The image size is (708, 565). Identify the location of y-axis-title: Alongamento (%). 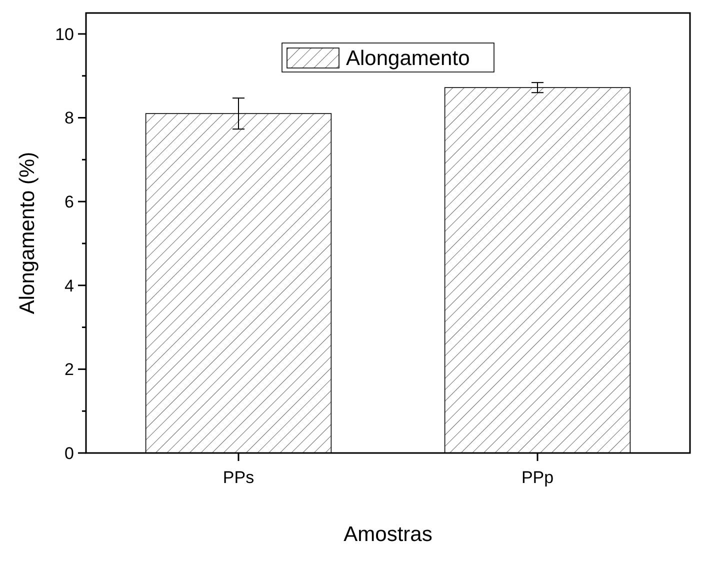
(27, 233).